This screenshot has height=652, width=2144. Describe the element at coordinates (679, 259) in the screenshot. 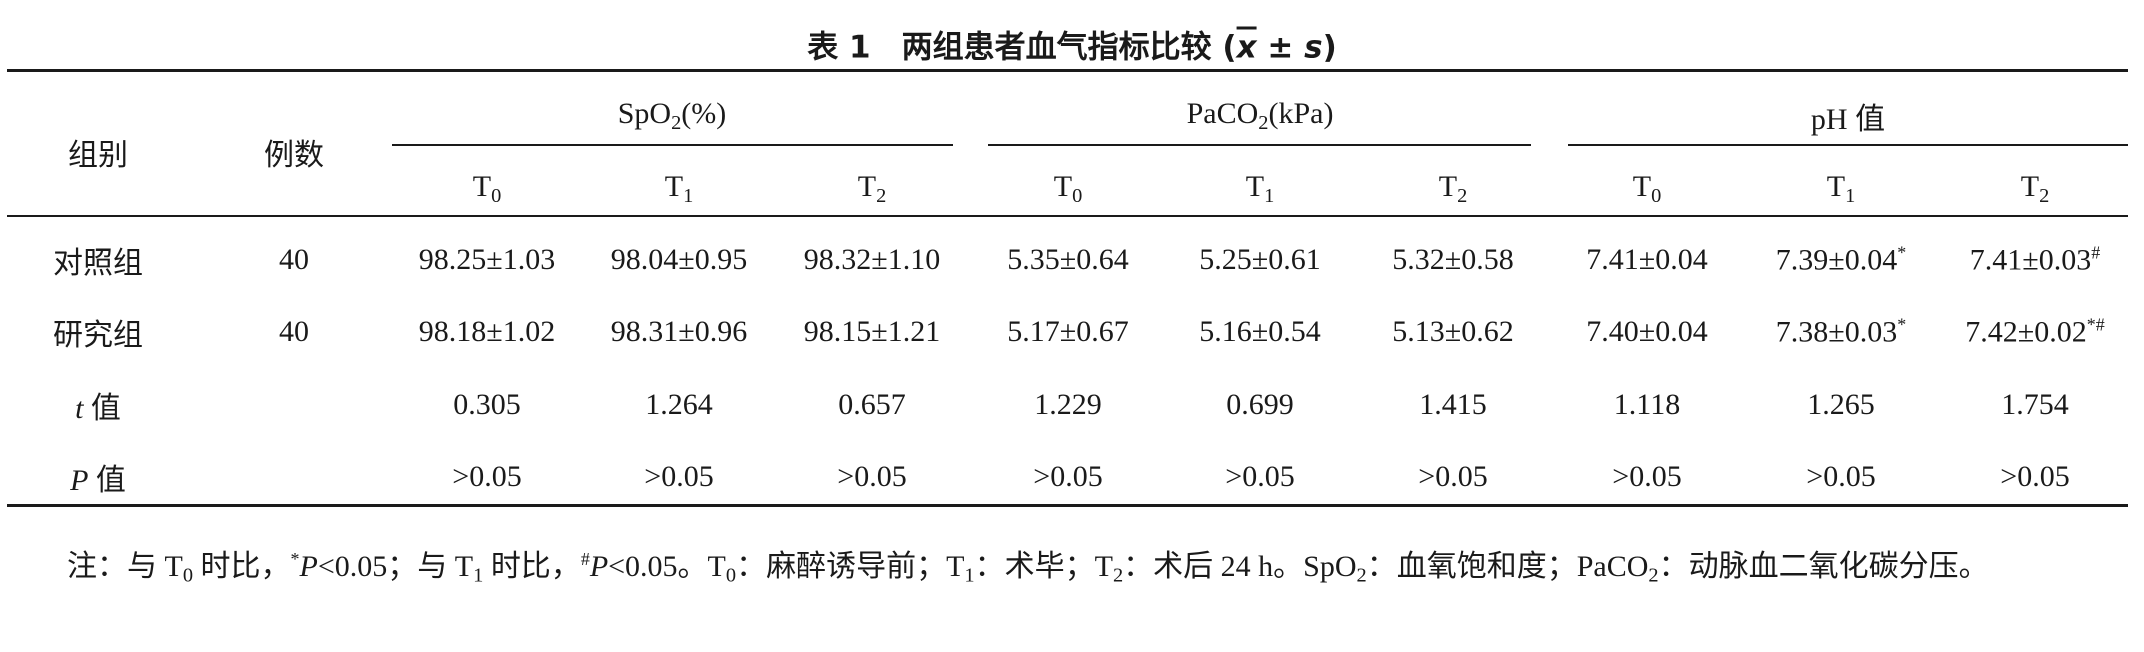

I see `text-run: 98.04±0.95` at that location.